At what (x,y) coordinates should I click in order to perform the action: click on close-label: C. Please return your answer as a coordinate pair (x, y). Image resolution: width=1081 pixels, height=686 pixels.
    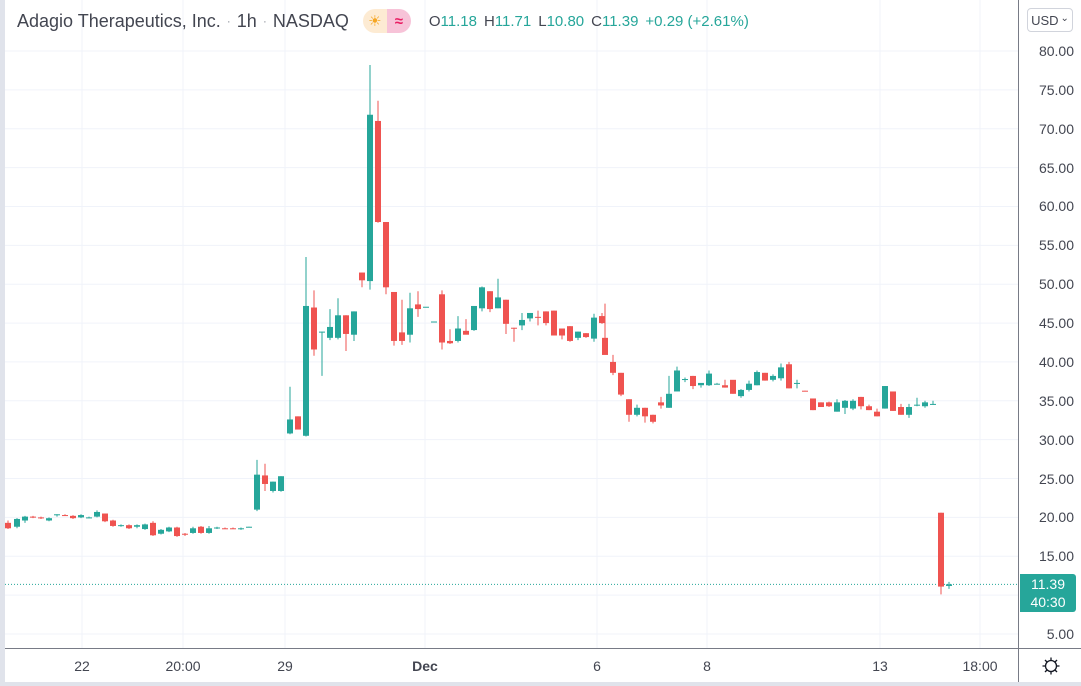
    Looking at the image, I should click on (596, 21).